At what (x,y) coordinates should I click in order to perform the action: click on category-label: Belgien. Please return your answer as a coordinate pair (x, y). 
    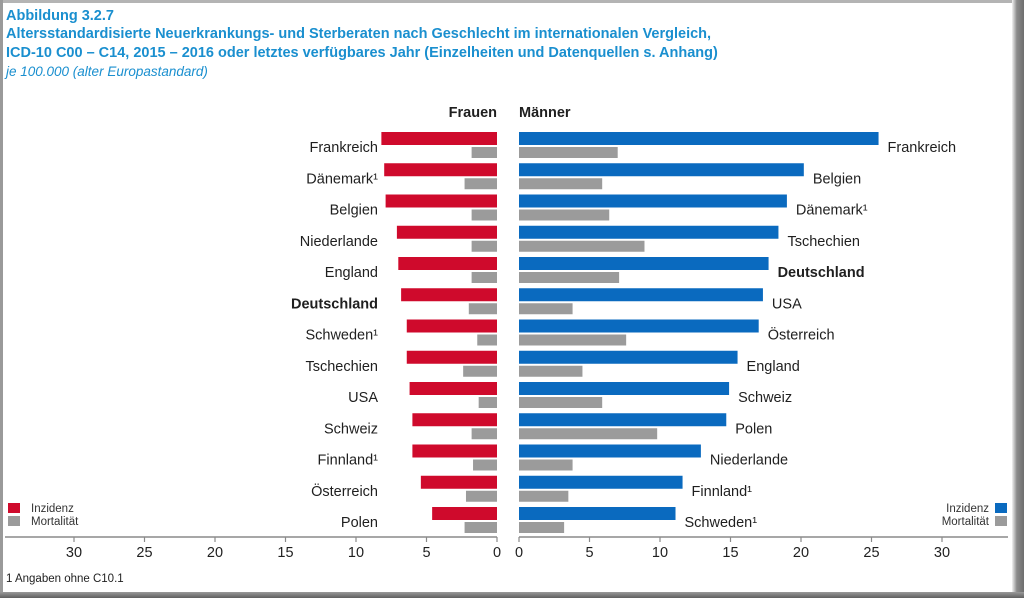
    Looking at the image, I should click on (837, 179).